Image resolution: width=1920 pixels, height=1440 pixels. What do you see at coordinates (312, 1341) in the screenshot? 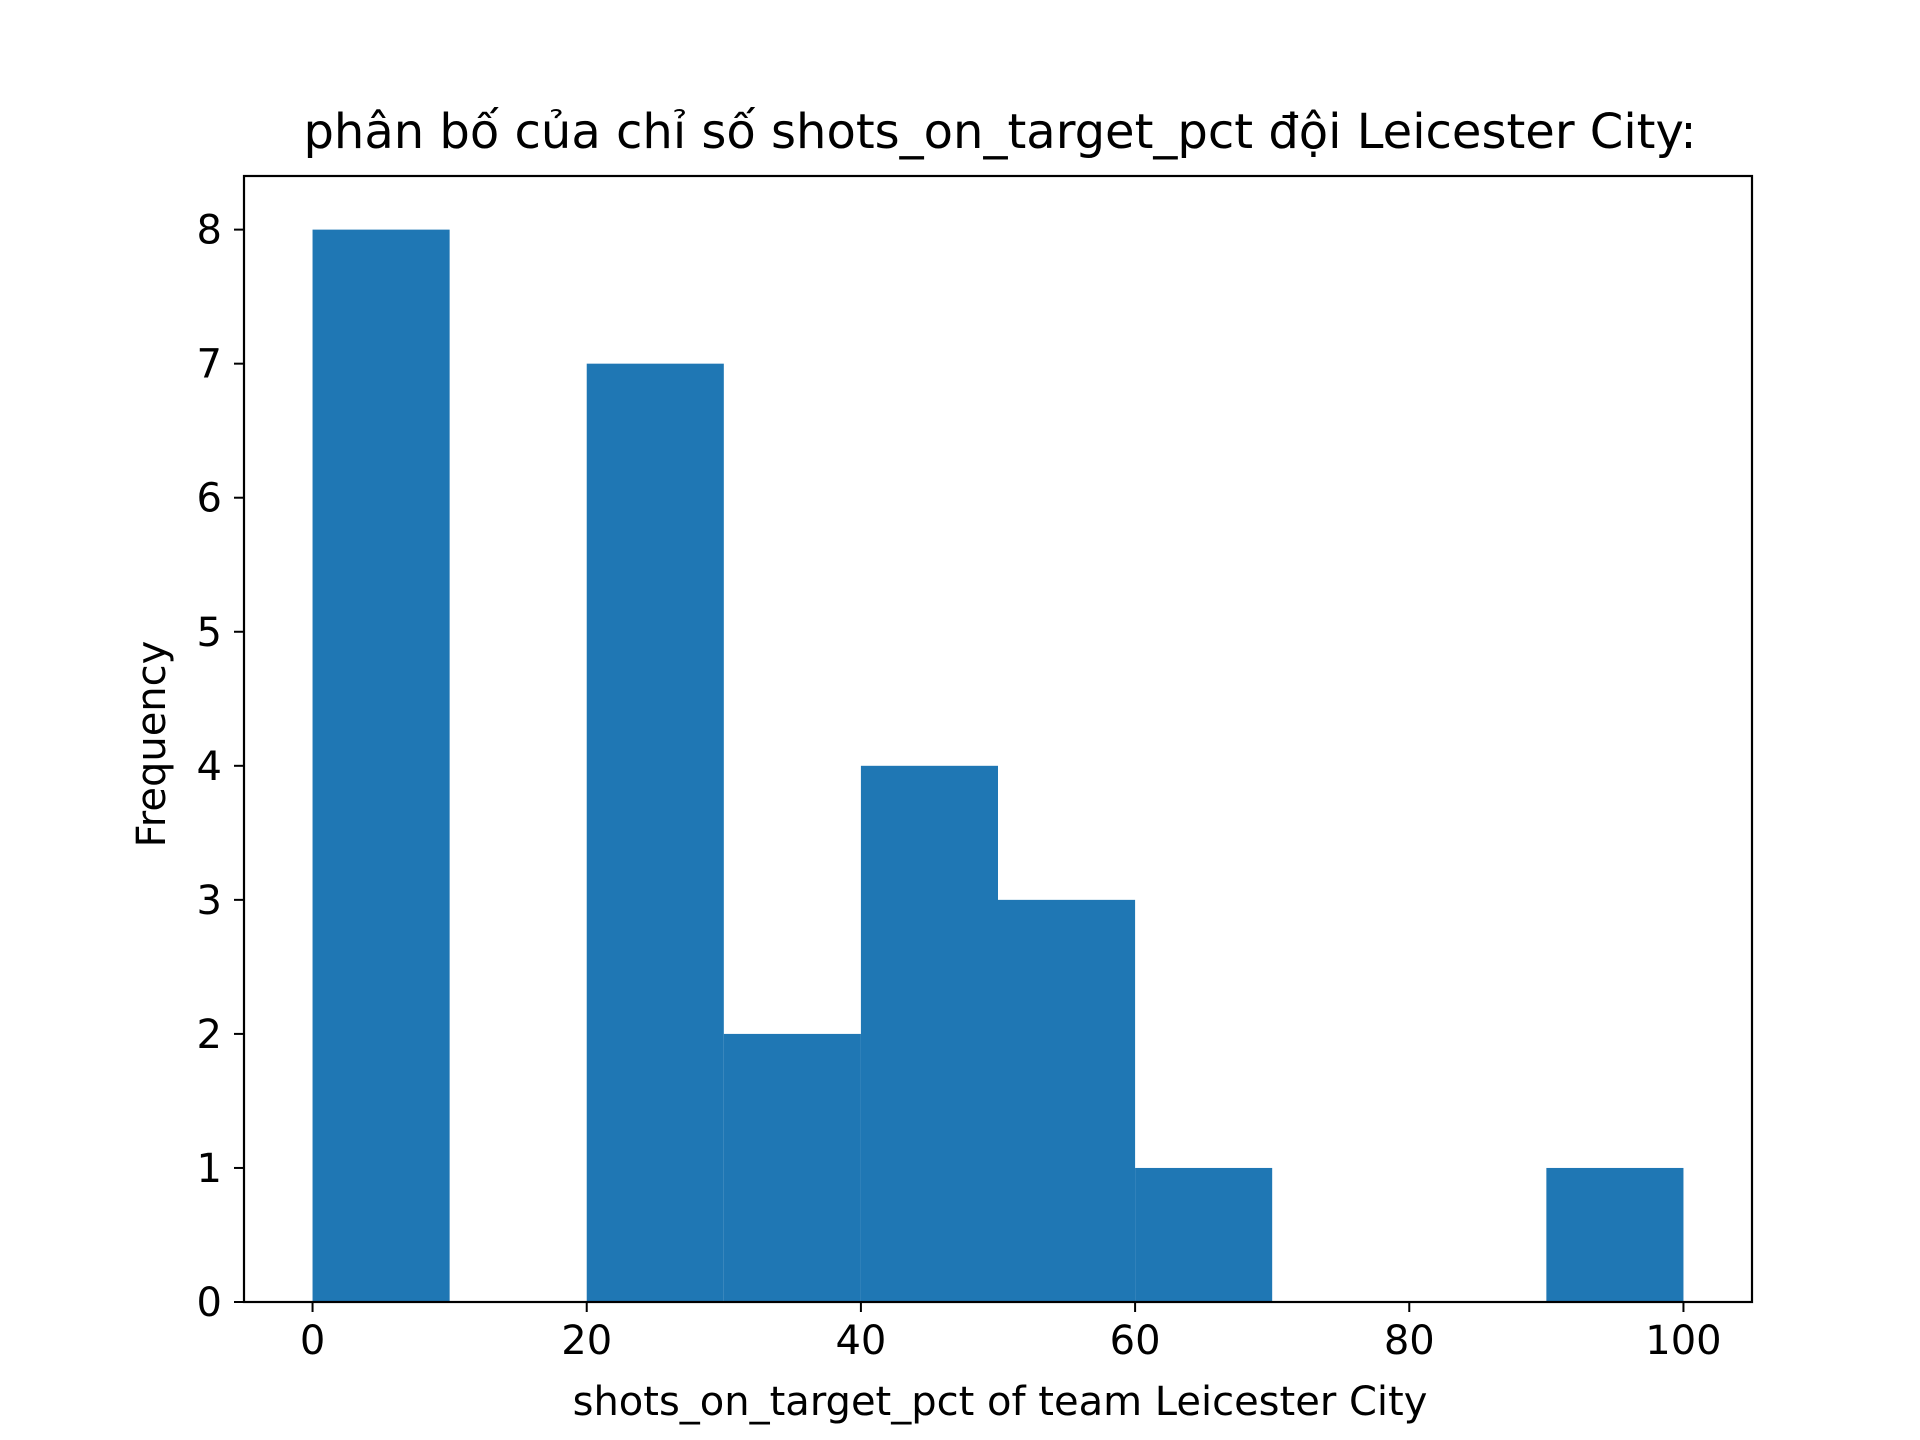
I see `x-tick-label: 0` at bounding box center [312, 1341].